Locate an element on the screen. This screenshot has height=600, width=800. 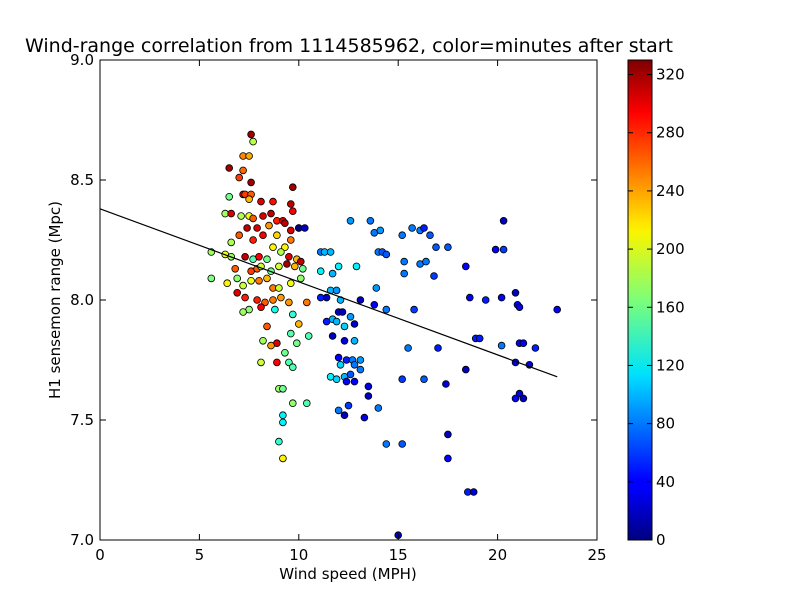
y-tick-label: 7.5 is located at coordinates (82, 420).